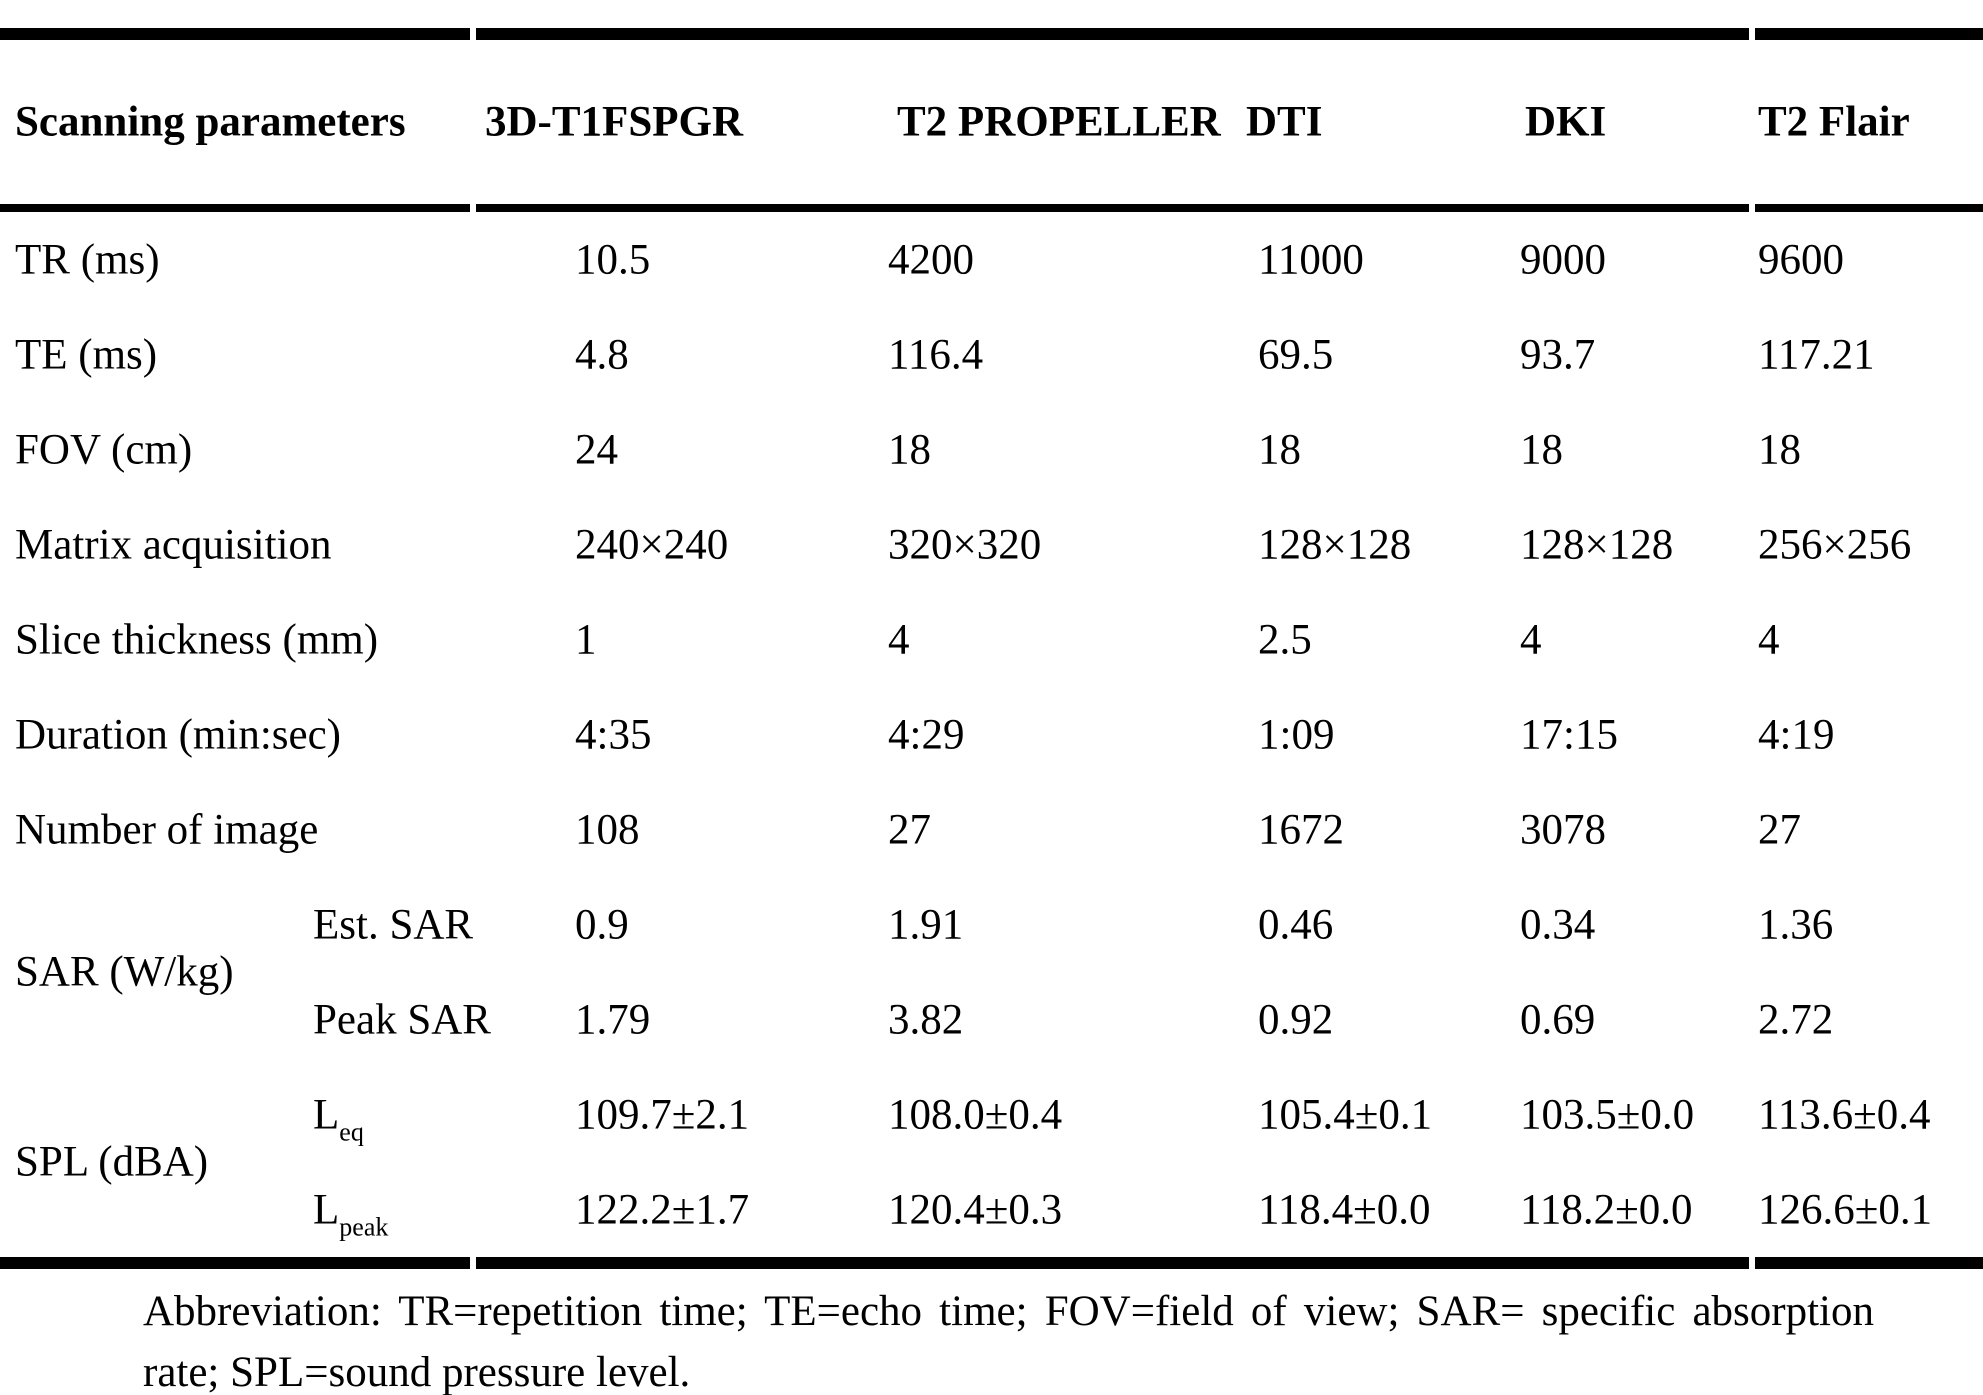  I want to click on table-row-peak-sar: Peak SAR 1.79 3.82 0.92 0.69 2.72, so click(991, 1019).